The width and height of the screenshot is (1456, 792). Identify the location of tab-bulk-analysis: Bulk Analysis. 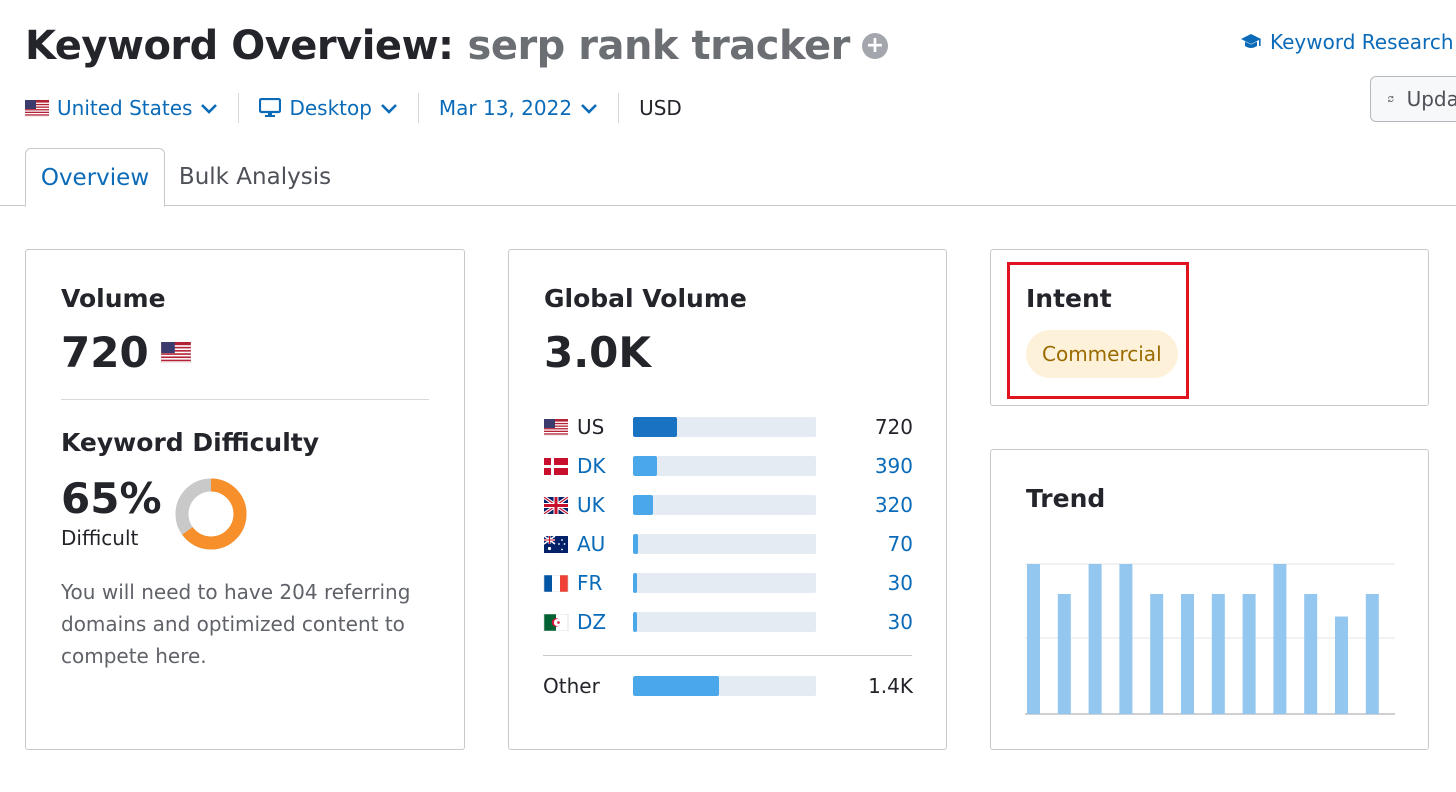
(255, 177).